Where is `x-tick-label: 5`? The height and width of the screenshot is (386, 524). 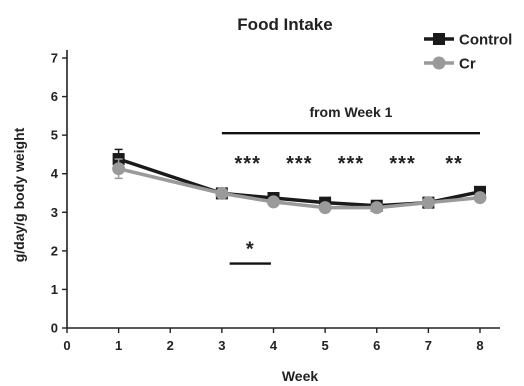
x-tick-label: 5 is located at coordinates (325, 345).